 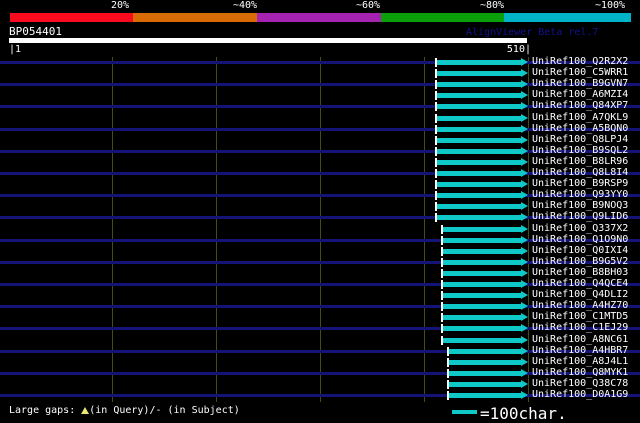 I want to click on alignment-row: UniRef100_B9NOQ3, so click(x=320, y=206).